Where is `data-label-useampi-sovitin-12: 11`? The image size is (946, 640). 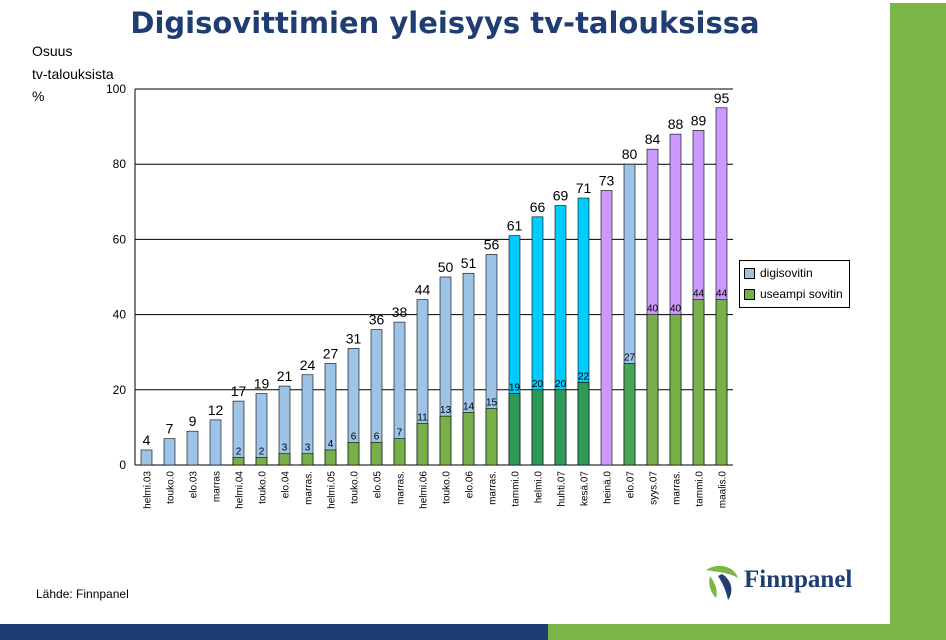
data-label-useampi-sovitin-12: 11 is located at coordinates (422, 418).